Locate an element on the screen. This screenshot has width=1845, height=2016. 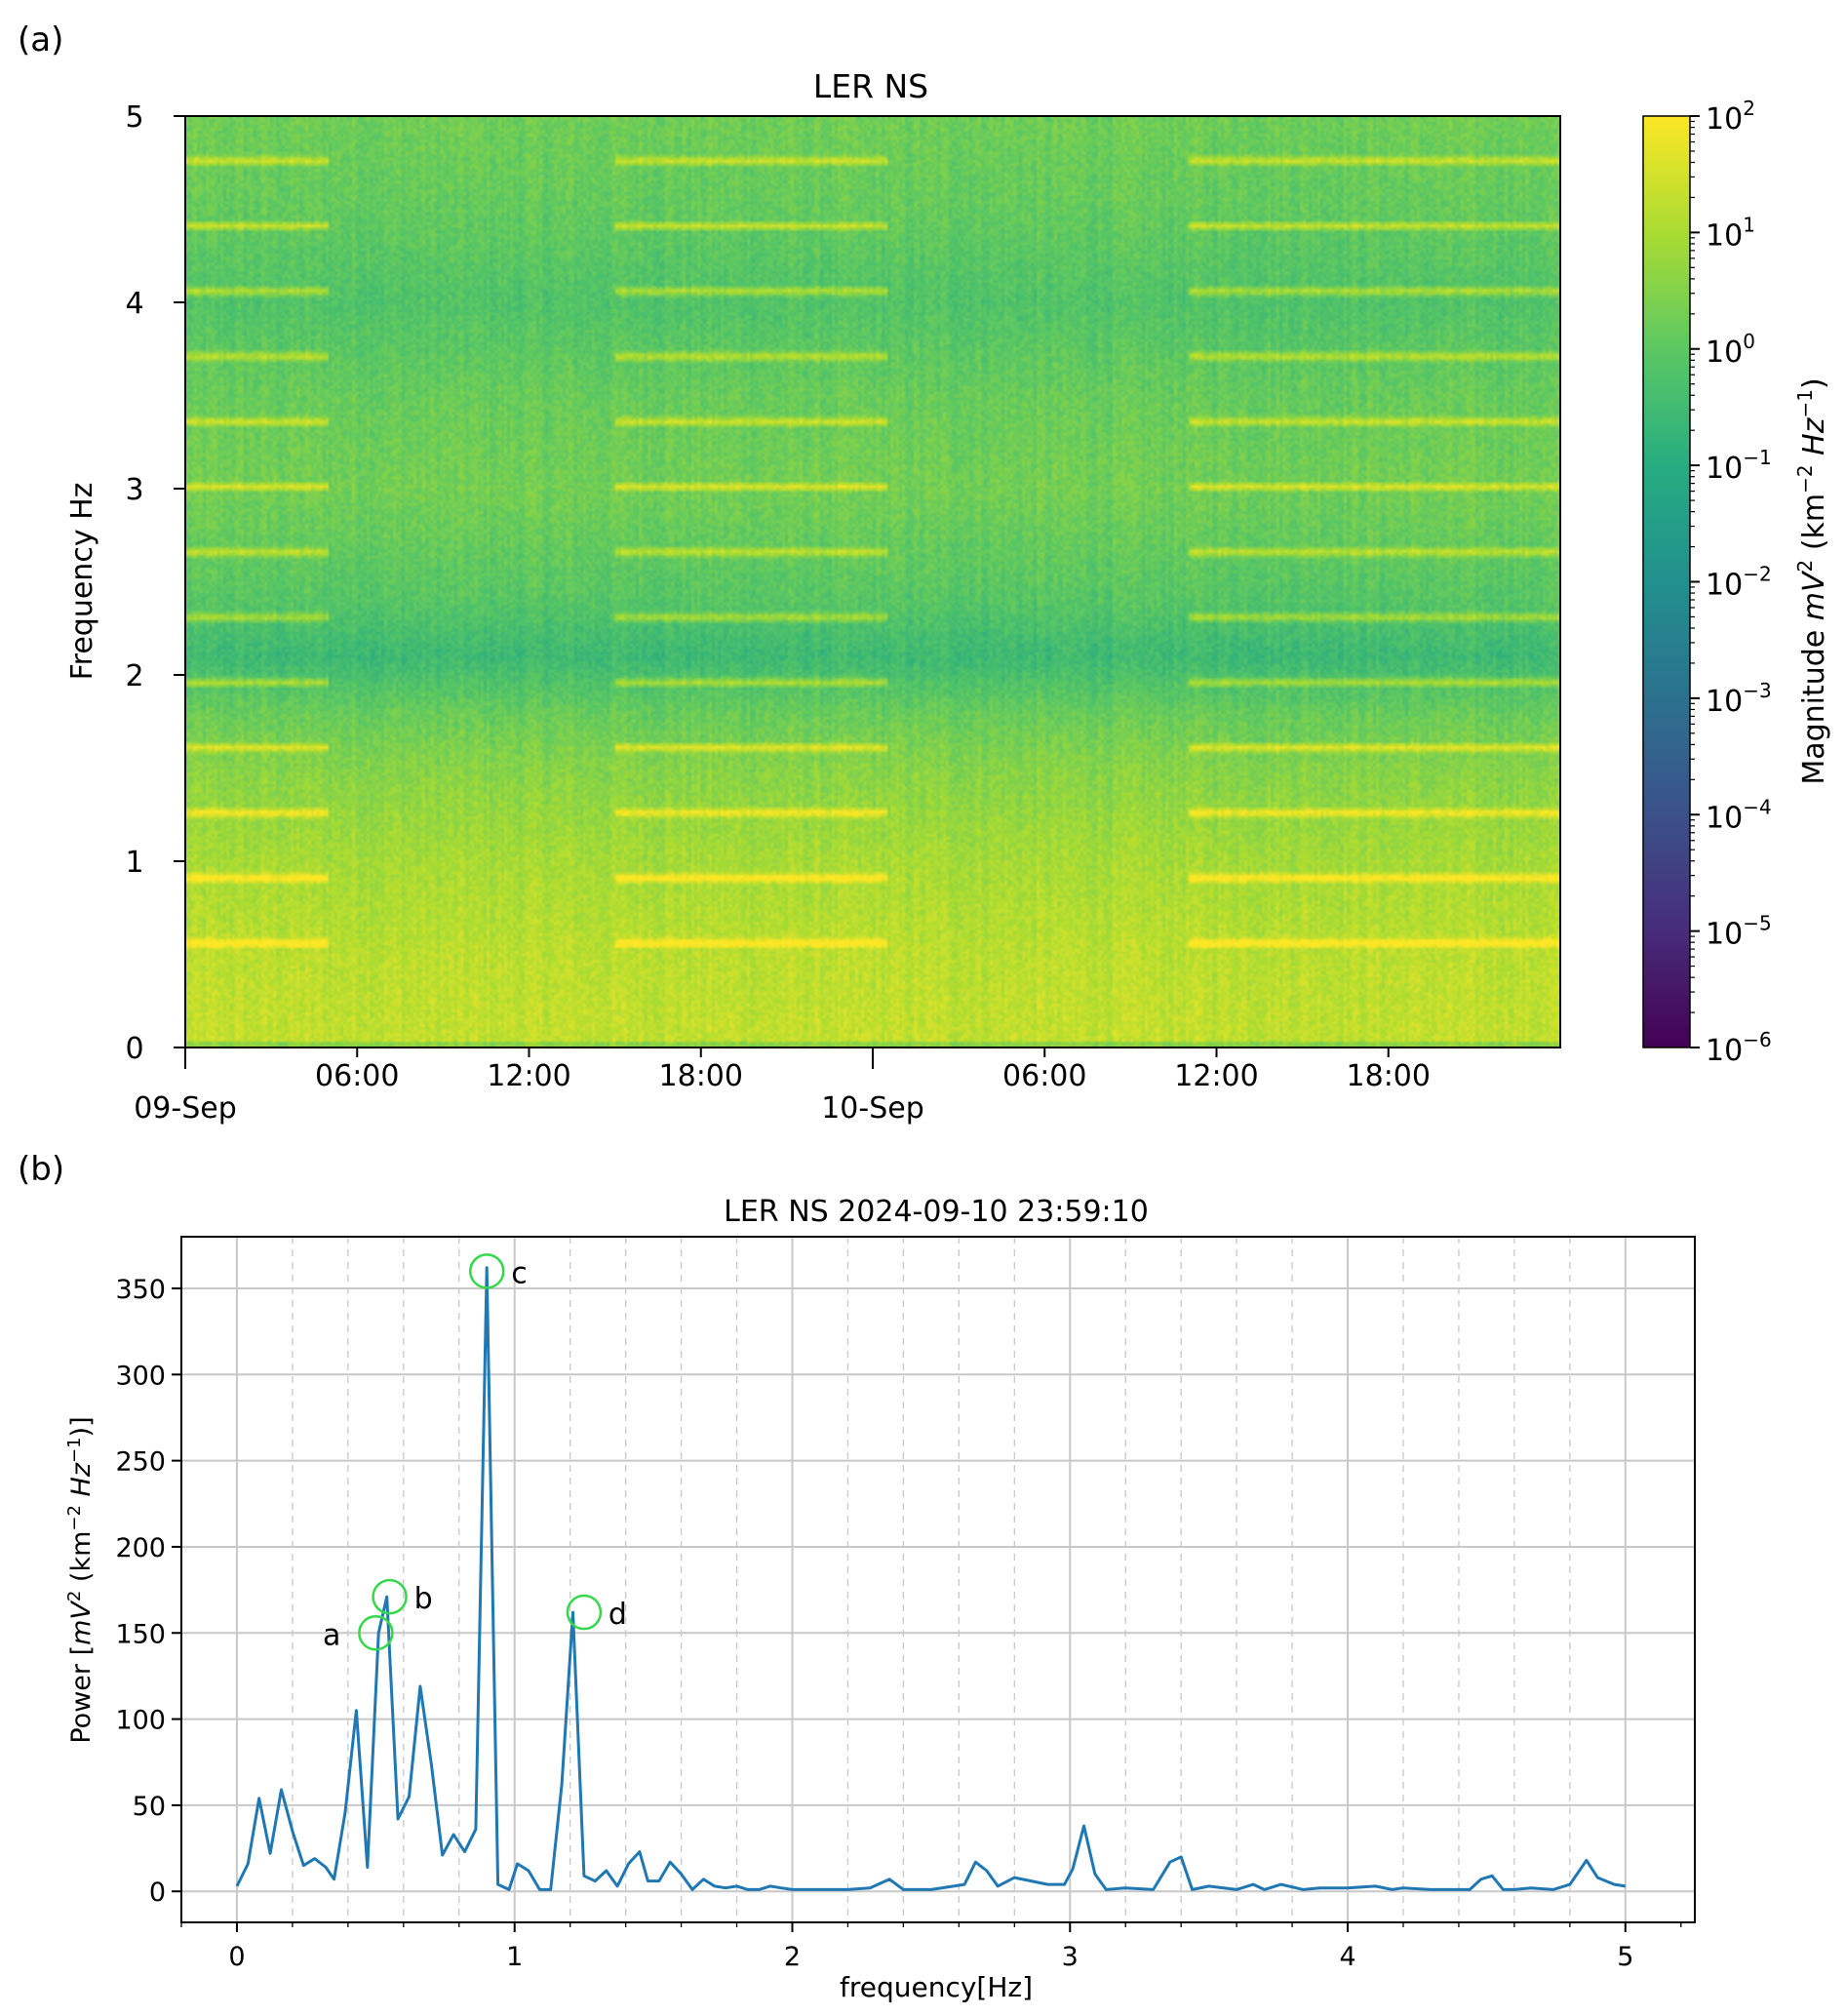
peak-marker-d is located at coordinates (584, 1613).